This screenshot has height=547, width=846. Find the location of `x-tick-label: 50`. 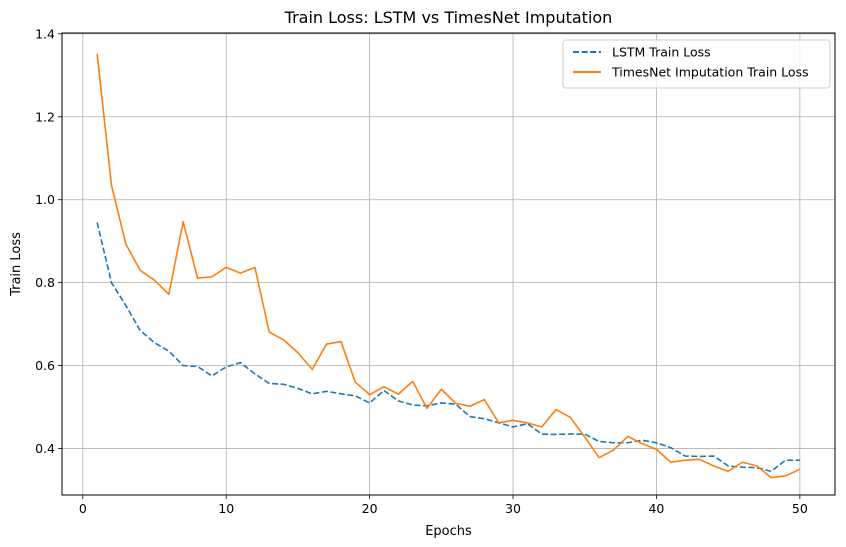

x-tick-label: 50 is located at coordinates (800, 508).